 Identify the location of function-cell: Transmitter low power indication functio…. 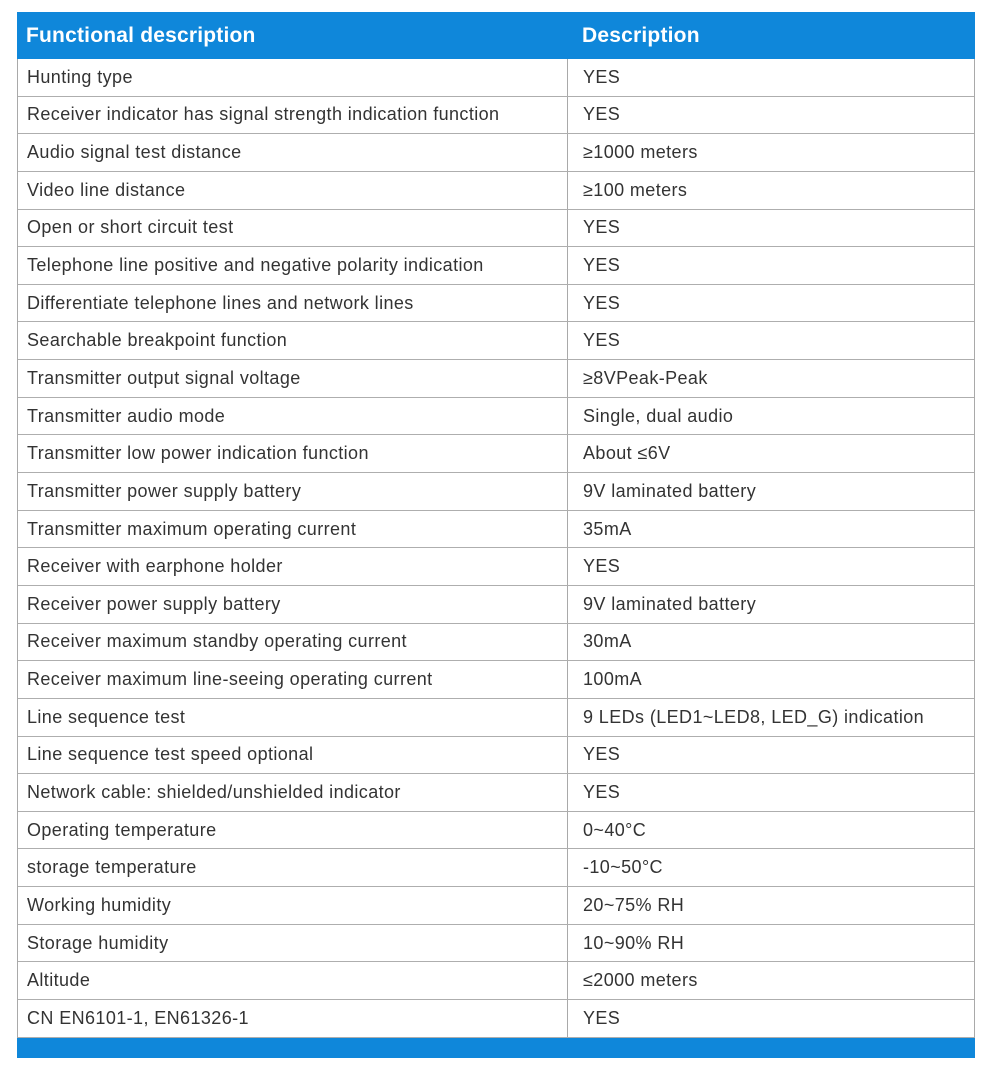
(198, 453).